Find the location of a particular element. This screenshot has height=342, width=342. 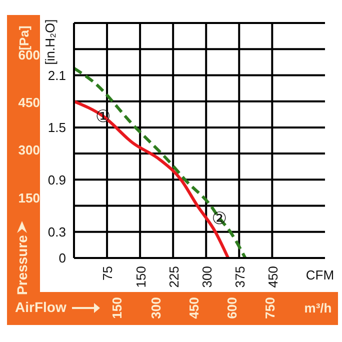

y2-axis-title: [Pa] is located at coordinates (24, 38).